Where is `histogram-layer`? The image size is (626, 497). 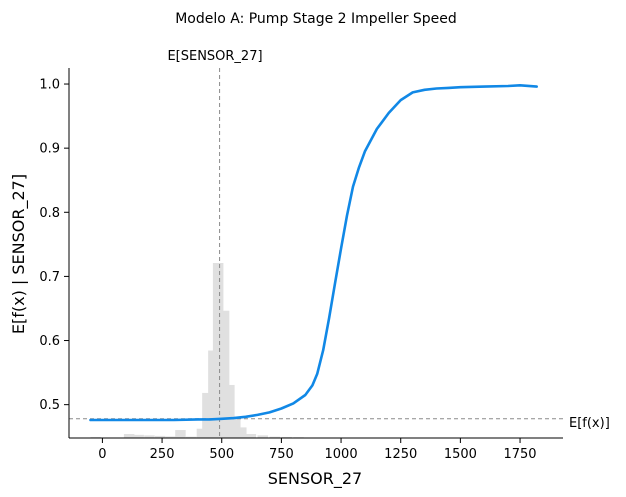
histogram-layer is located at coordinates (197, 350).